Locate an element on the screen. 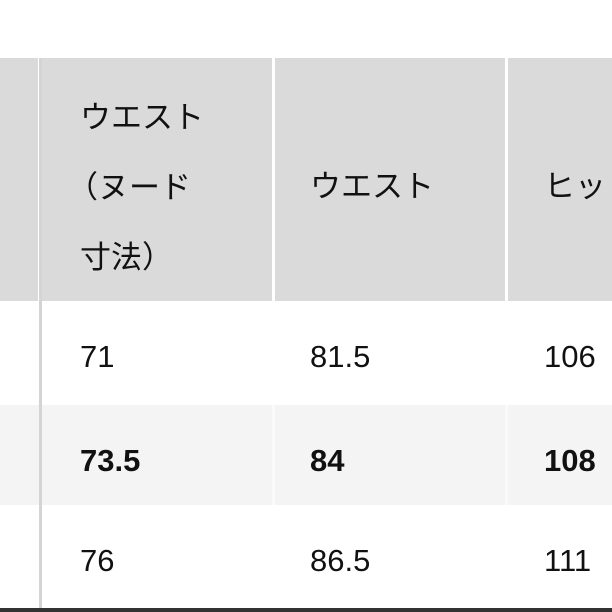 This screenshot has width=612, height=612. column-divider is located at coordinates (40, 335).